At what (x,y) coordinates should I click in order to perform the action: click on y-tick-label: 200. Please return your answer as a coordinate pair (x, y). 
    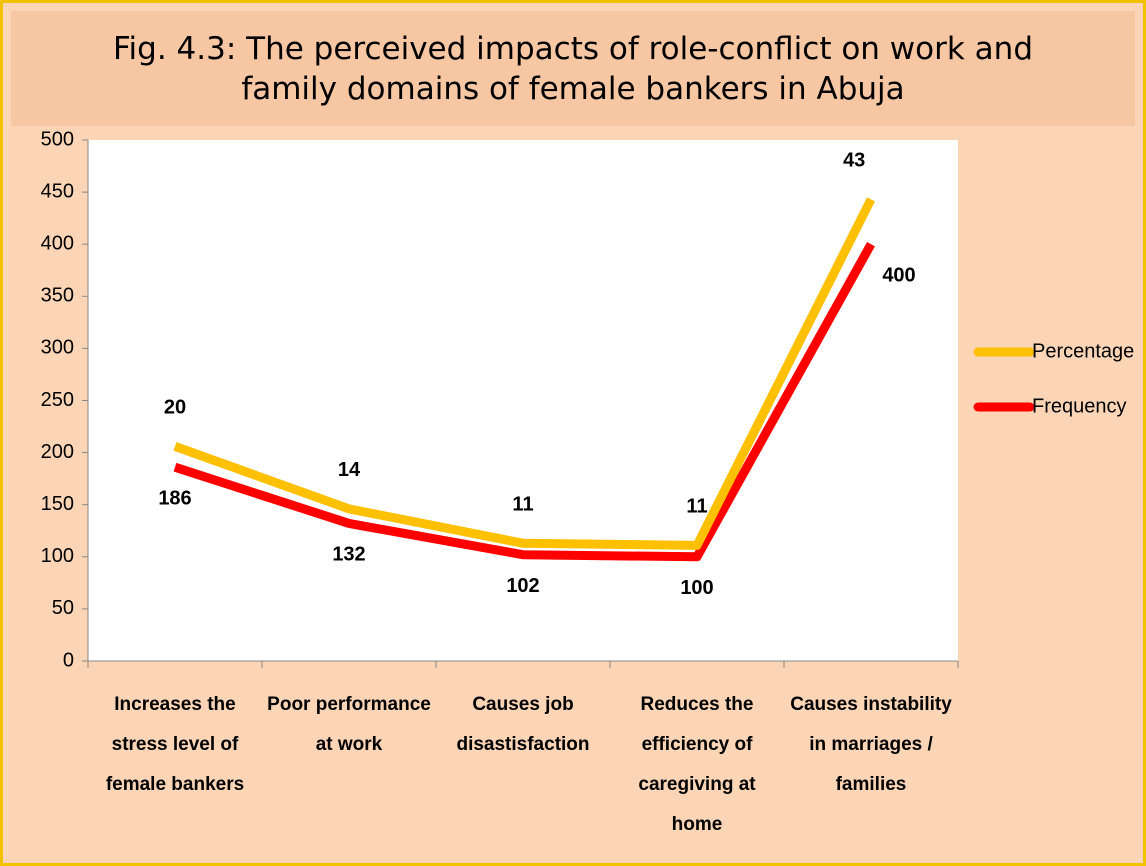
    Looking at the image, I should click on (57, 452).